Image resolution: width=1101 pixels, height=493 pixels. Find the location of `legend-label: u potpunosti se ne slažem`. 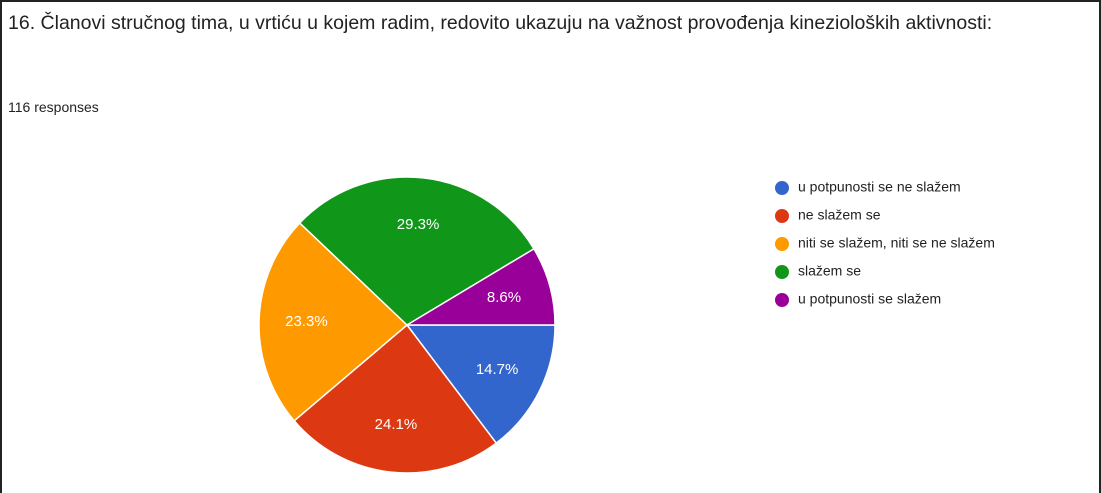

legend-label: u potpunosti se ne slažem is located at coordinates (879, 187).